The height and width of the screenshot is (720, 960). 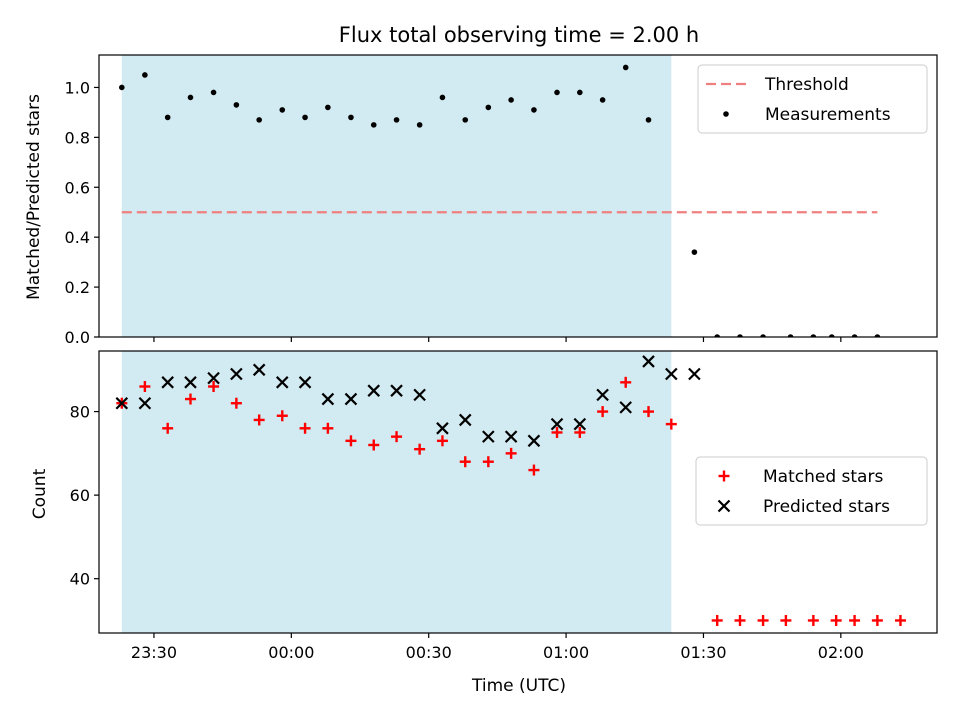 I want to click on x-tick-label: 23:30, so click(x=154, y=652).